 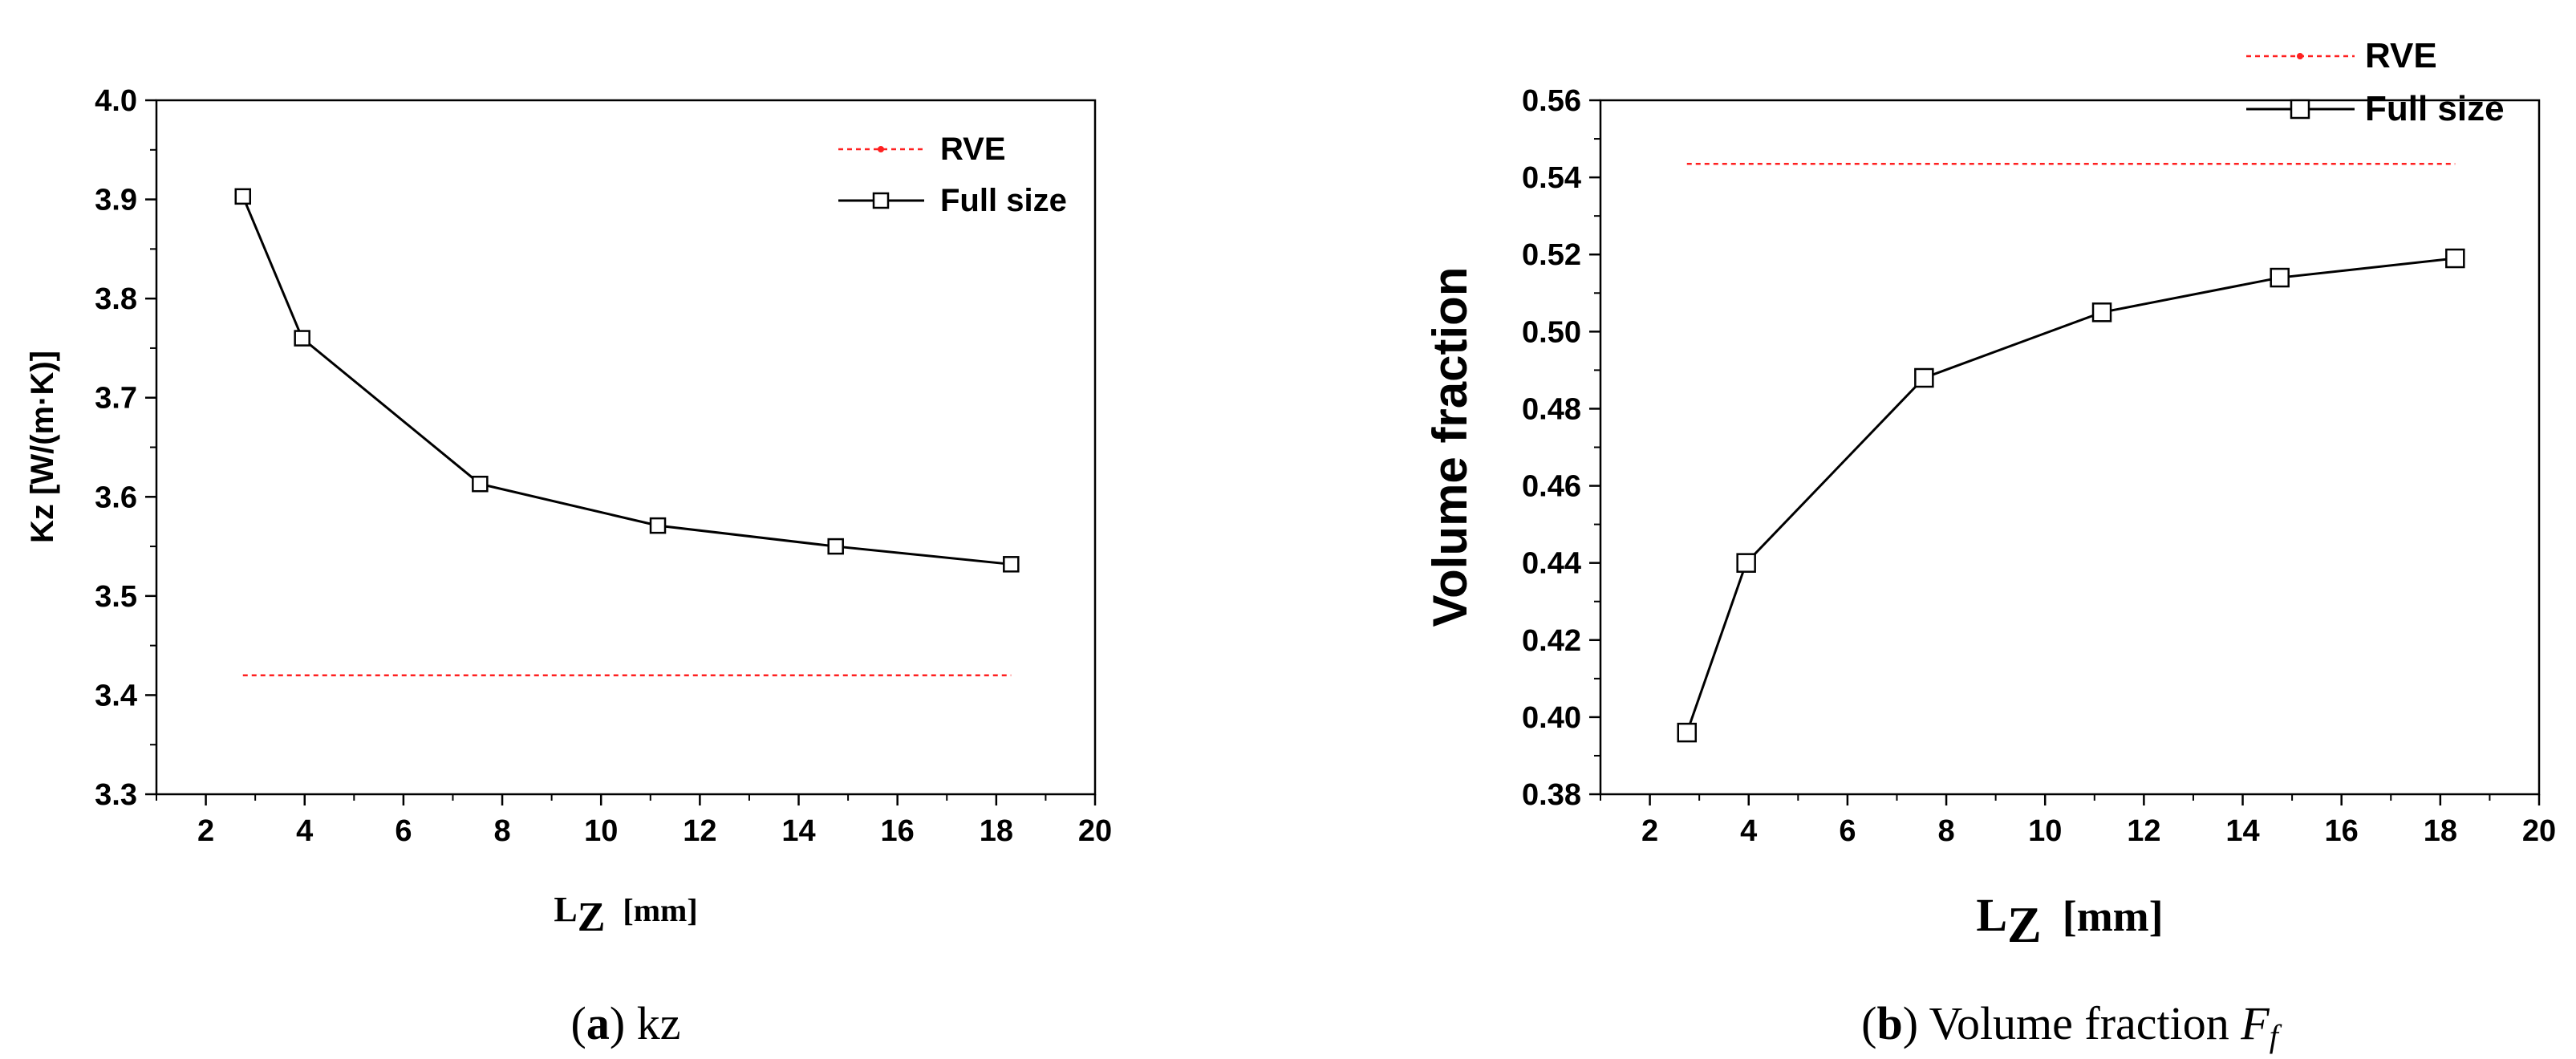 I want to click on chart-b-x-axis-label: LZ [mm], so click(x=2069, y=921).